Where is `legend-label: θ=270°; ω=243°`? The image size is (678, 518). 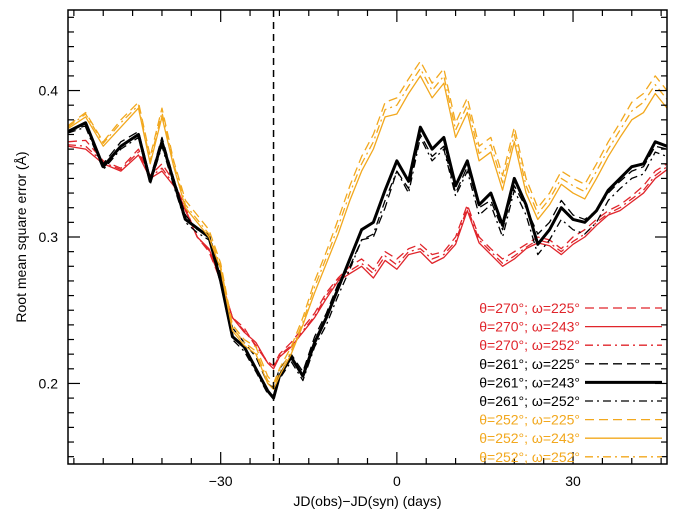
legend-label: θ=270°; ω=243° is located at coordinates (529, 327).